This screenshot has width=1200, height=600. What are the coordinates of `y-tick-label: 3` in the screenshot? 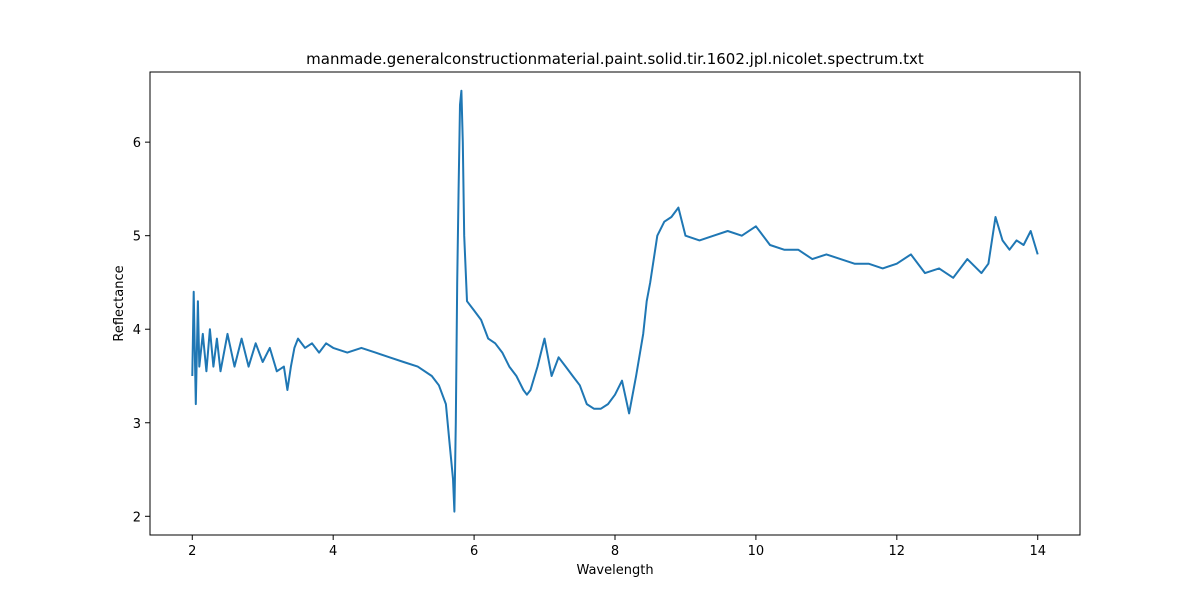 It's located at (137, 424).